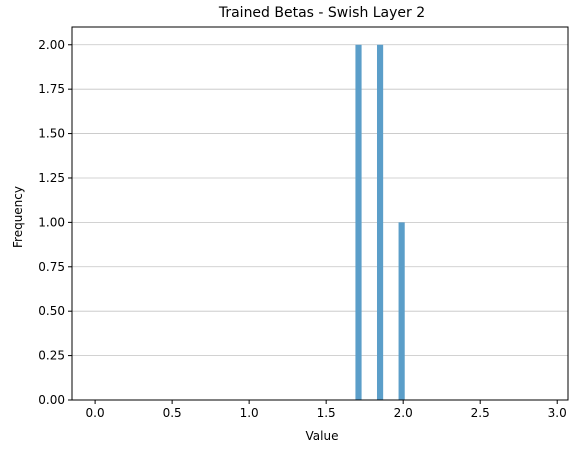  What do you see at coordinates (18, 217) in the screenshot?
I see `y-axis-label: Frequency` at bounding box center [18, 217].